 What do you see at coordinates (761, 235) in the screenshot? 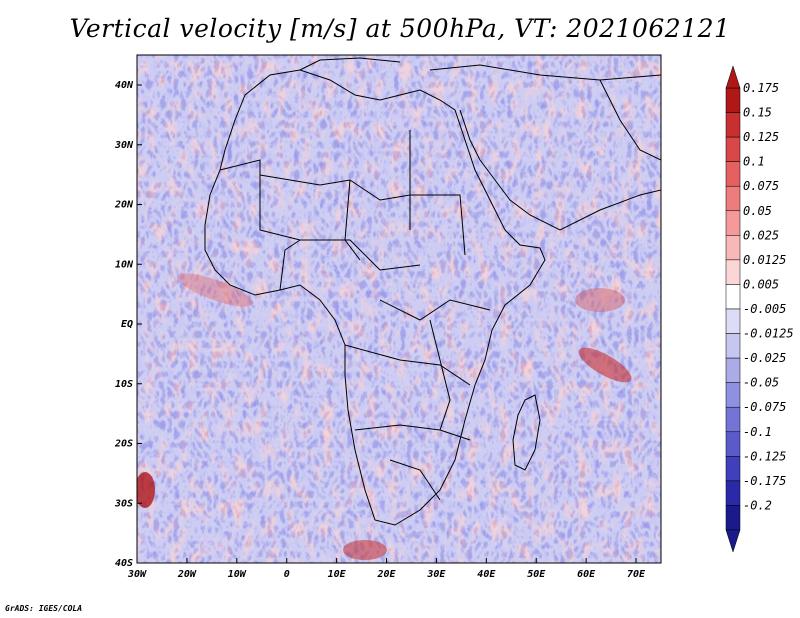
I see `colorbar-label: 0.025` at bounding box center [761, 235].